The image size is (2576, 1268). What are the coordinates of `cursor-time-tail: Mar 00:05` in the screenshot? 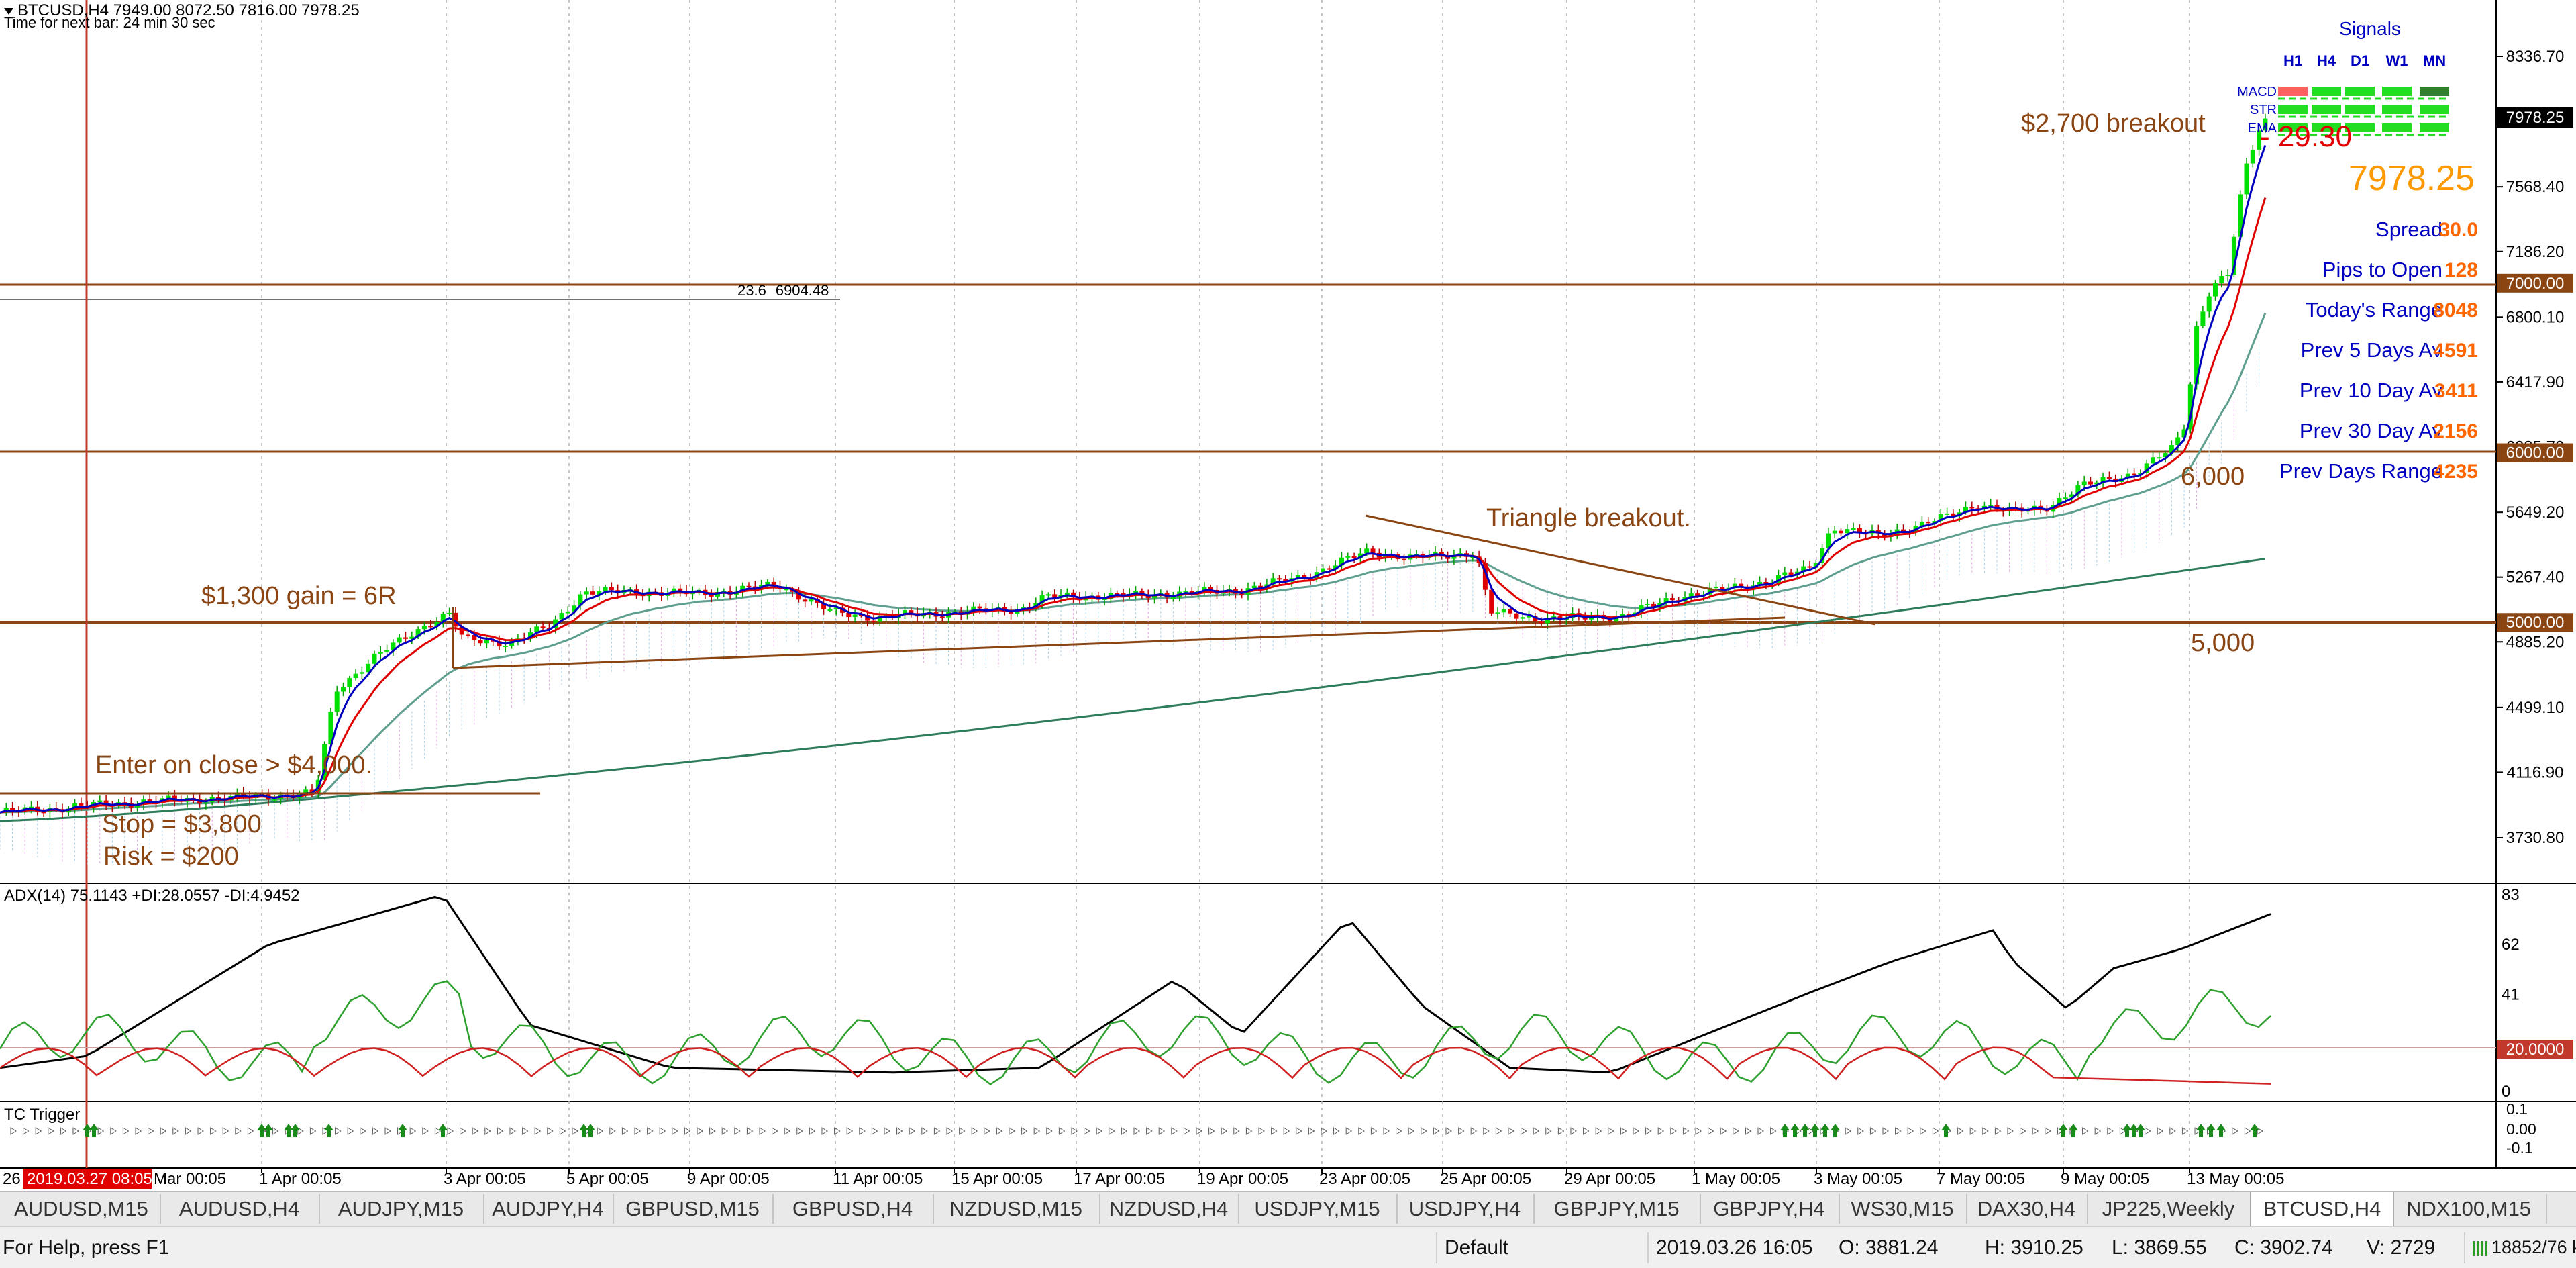 It's located at (190, 1179).